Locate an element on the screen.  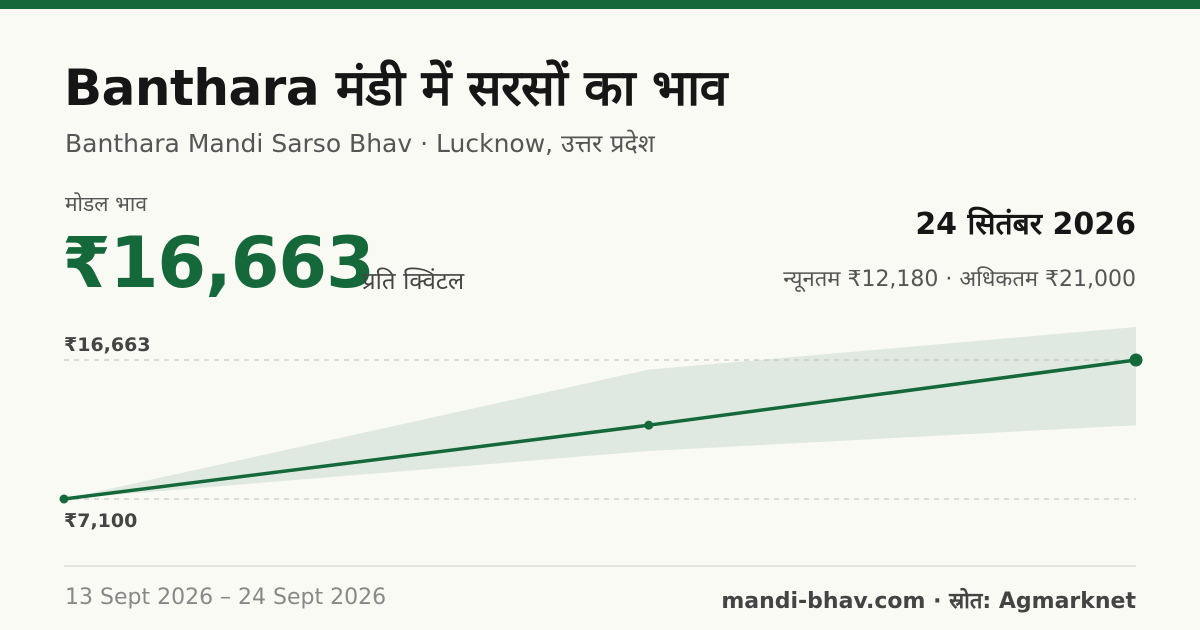
source-credit: mandi-bhav.com · स्रोत: Agmarknet is located at coordinates (928, 601).